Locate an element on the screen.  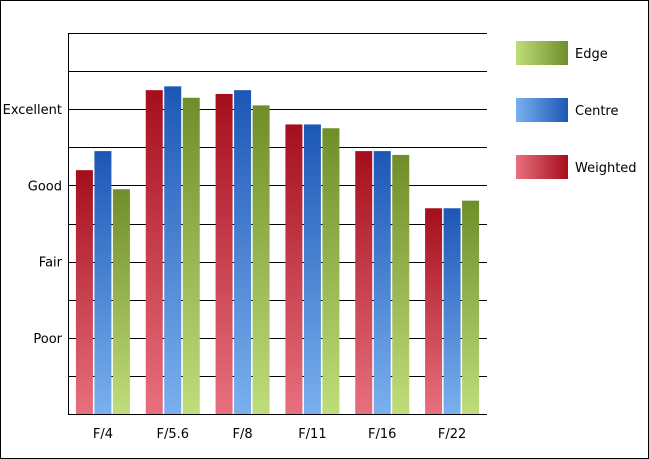
y-tick-label: Good is located at coordinates (45, 186).